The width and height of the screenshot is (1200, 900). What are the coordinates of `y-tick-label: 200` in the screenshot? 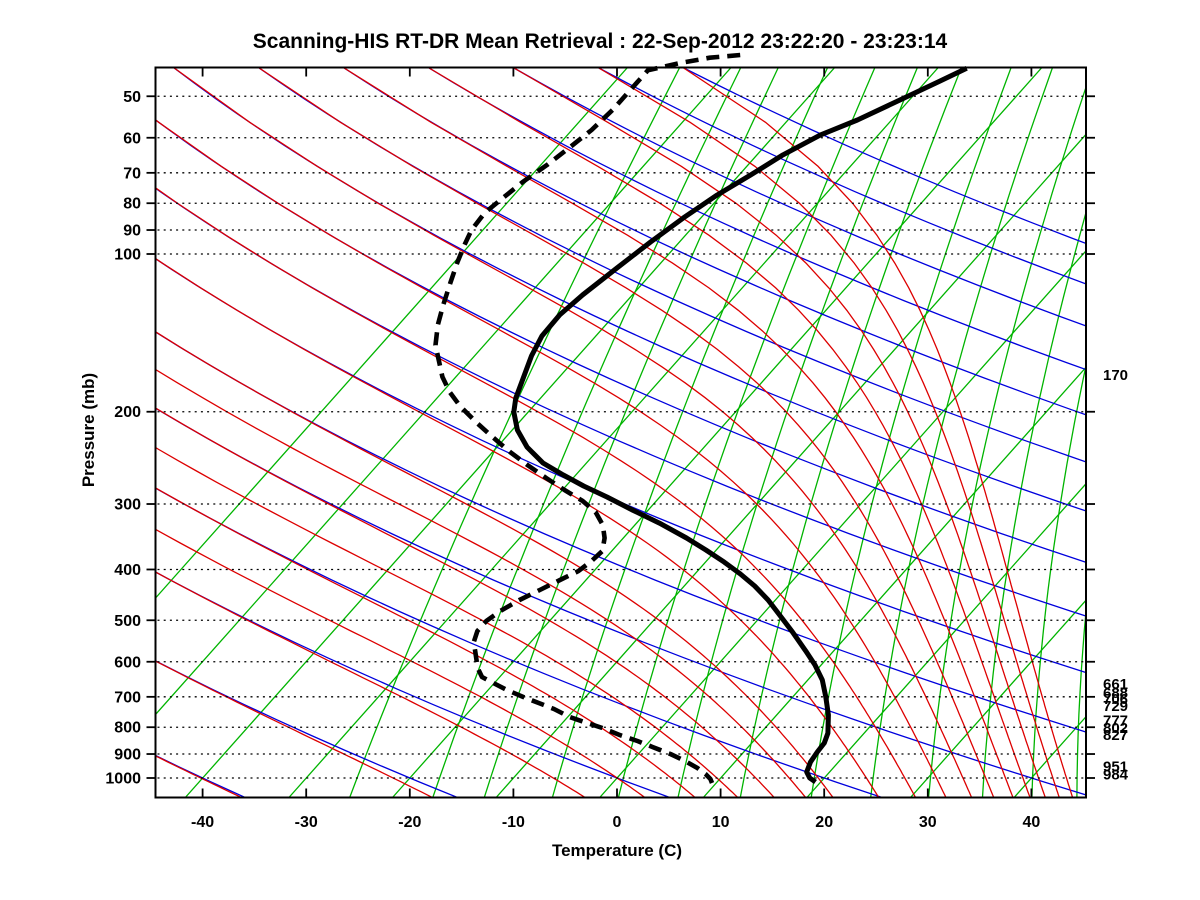 It's located at (127, 412).